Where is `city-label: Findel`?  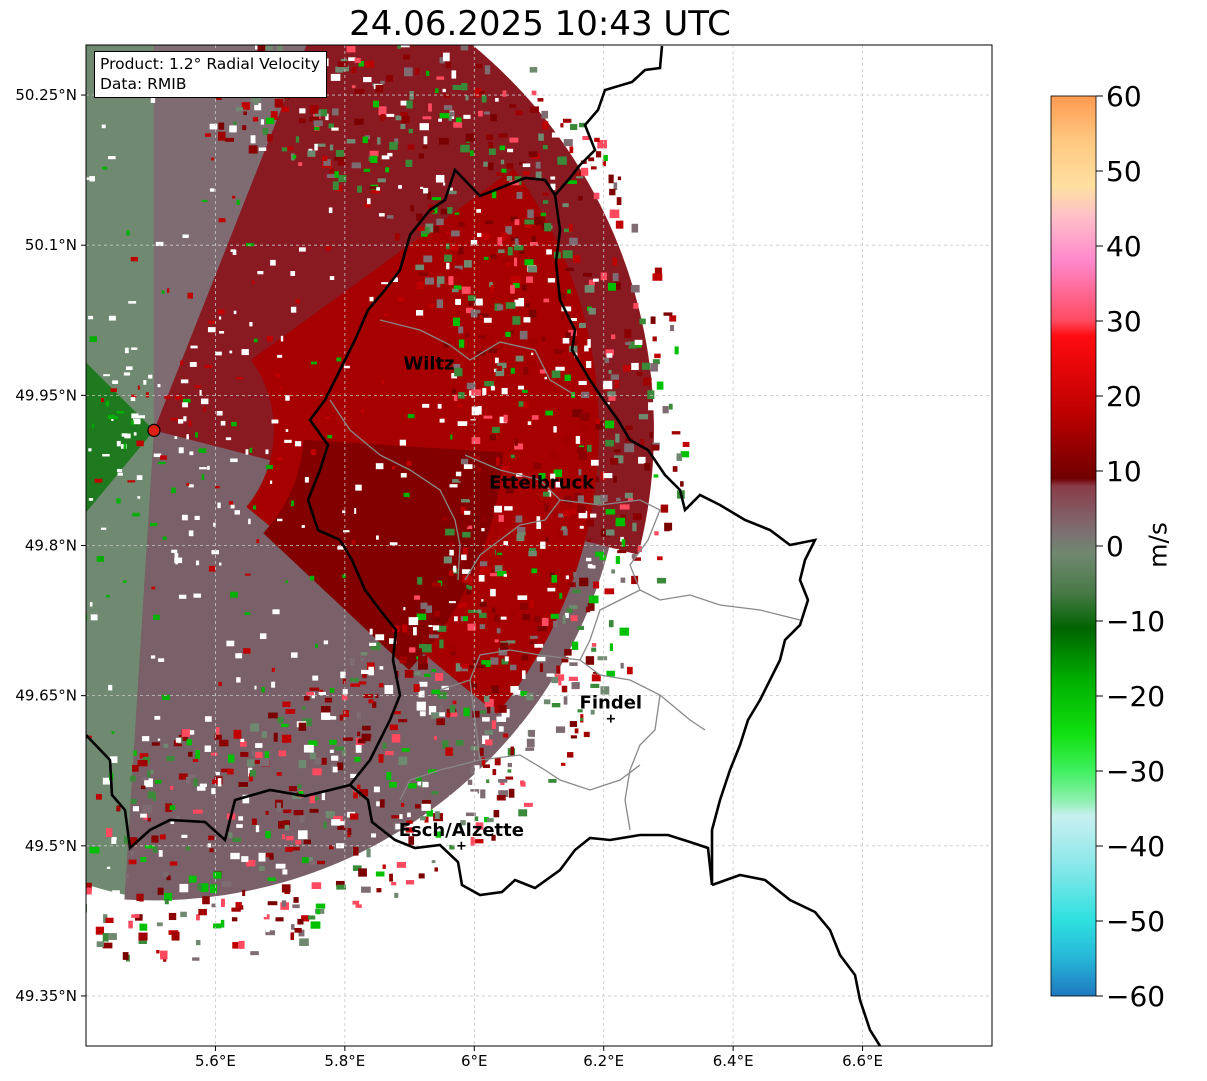
city-label: Findel is located at coordinates (611, 703).